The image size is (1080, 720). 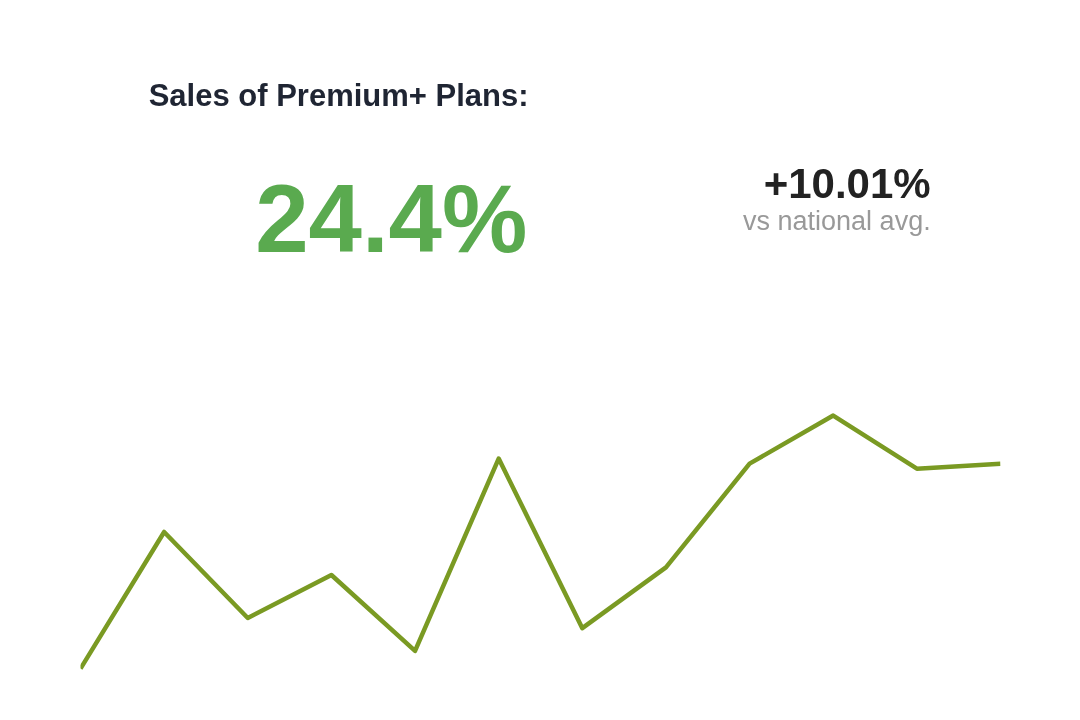 I want to click on text: vs national avg., so click(x=837, y=220).